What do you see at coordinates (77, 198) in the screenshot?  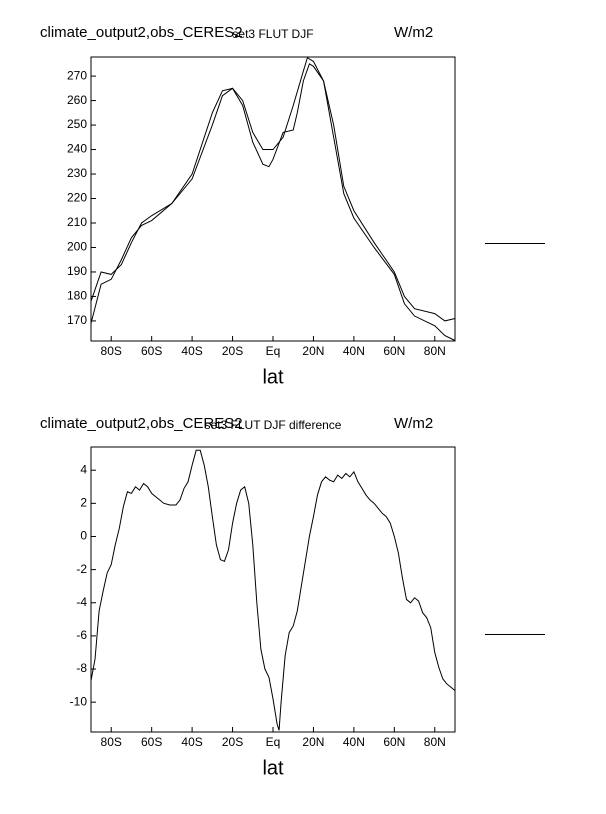 I see `y-tick-label: 220` at bounding box center [77, 198].